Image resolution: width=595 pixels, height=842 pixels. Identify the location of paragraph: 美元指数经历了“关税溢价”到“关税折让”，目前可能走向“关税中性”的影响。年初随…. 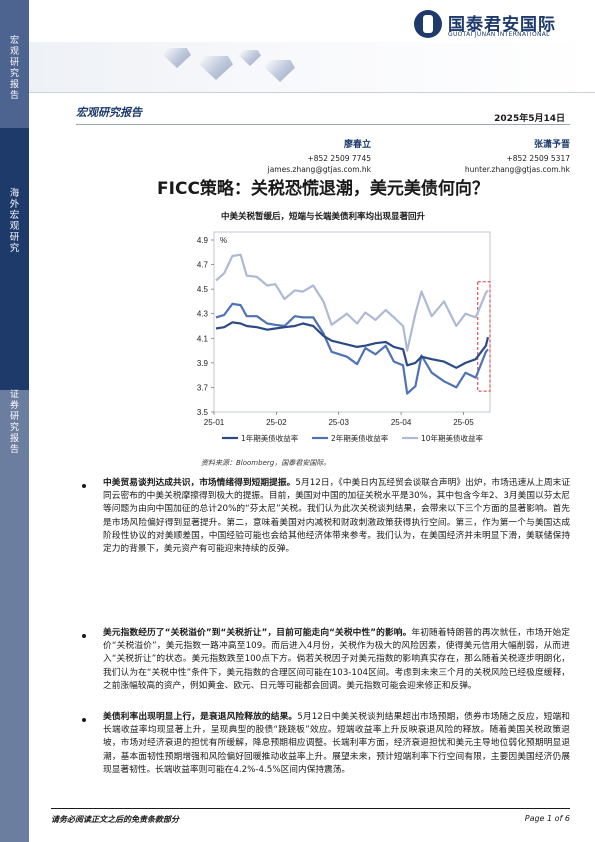
(336, 660).